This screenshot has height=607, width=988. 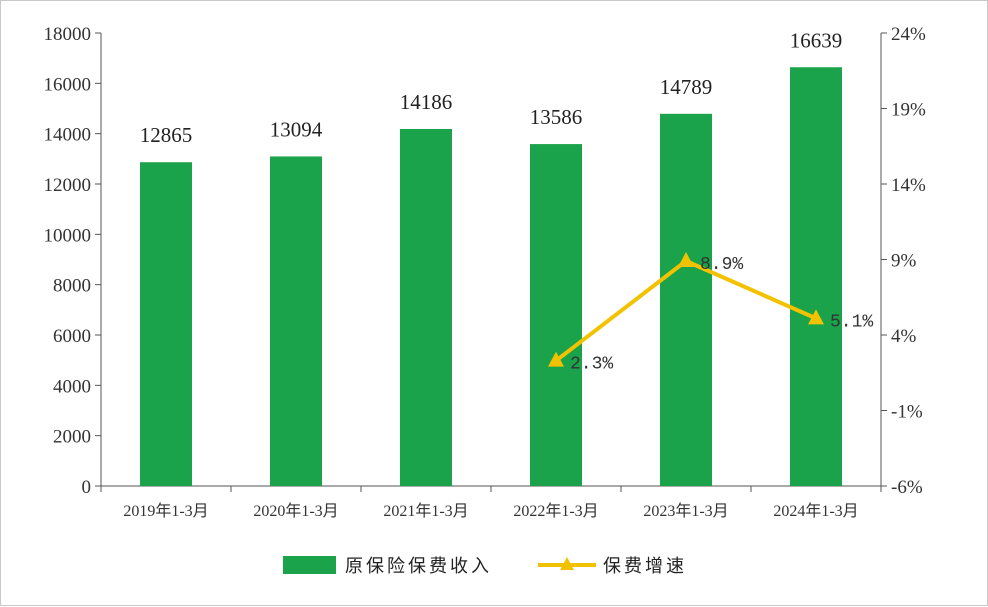 I want to click on y-right-tick-label: 4%, so click(x=904, y=336).